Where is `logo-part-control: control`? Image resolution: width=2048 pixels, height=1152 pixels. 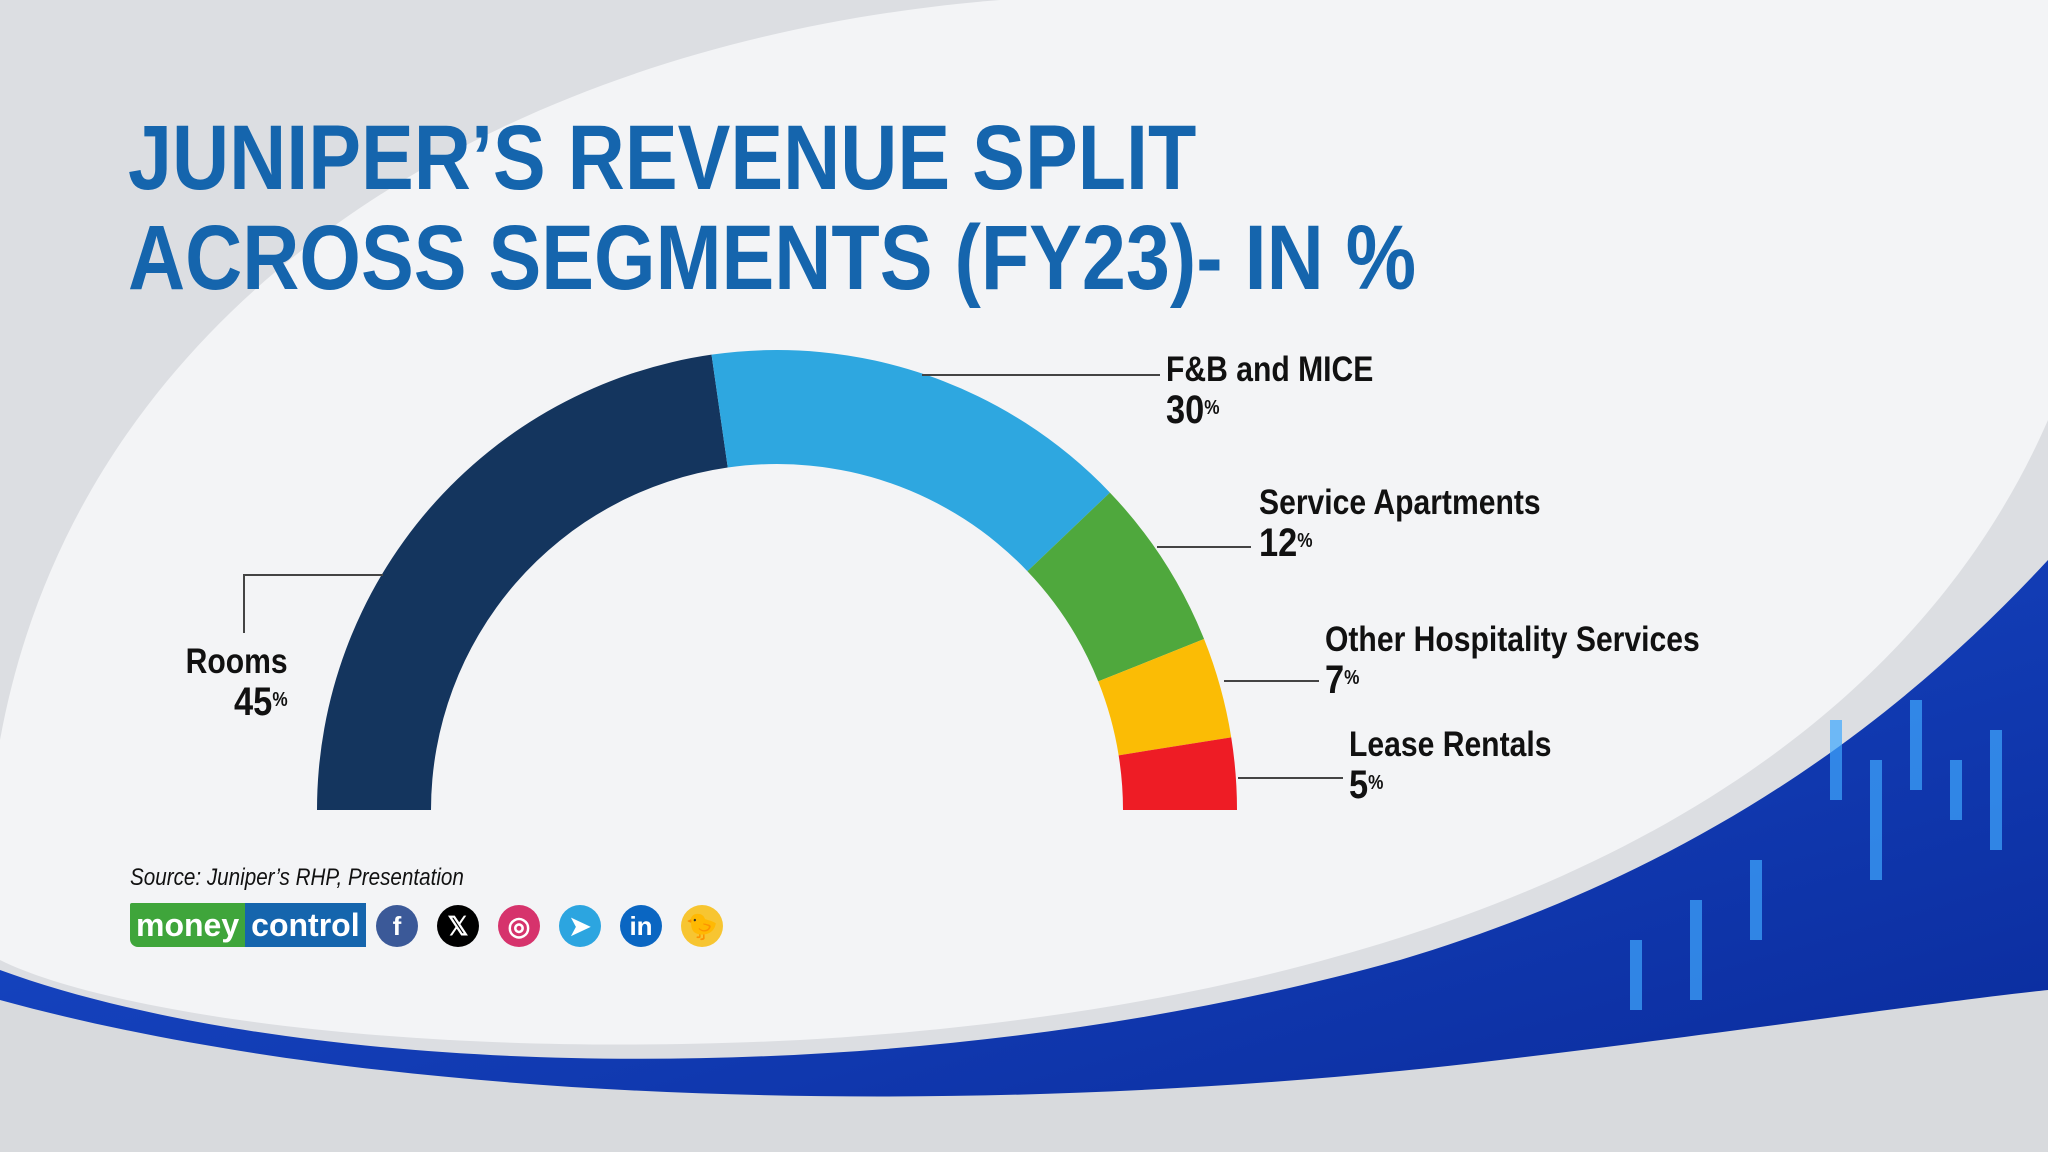 logo-part-control: control is located at coordinates (305, 925).